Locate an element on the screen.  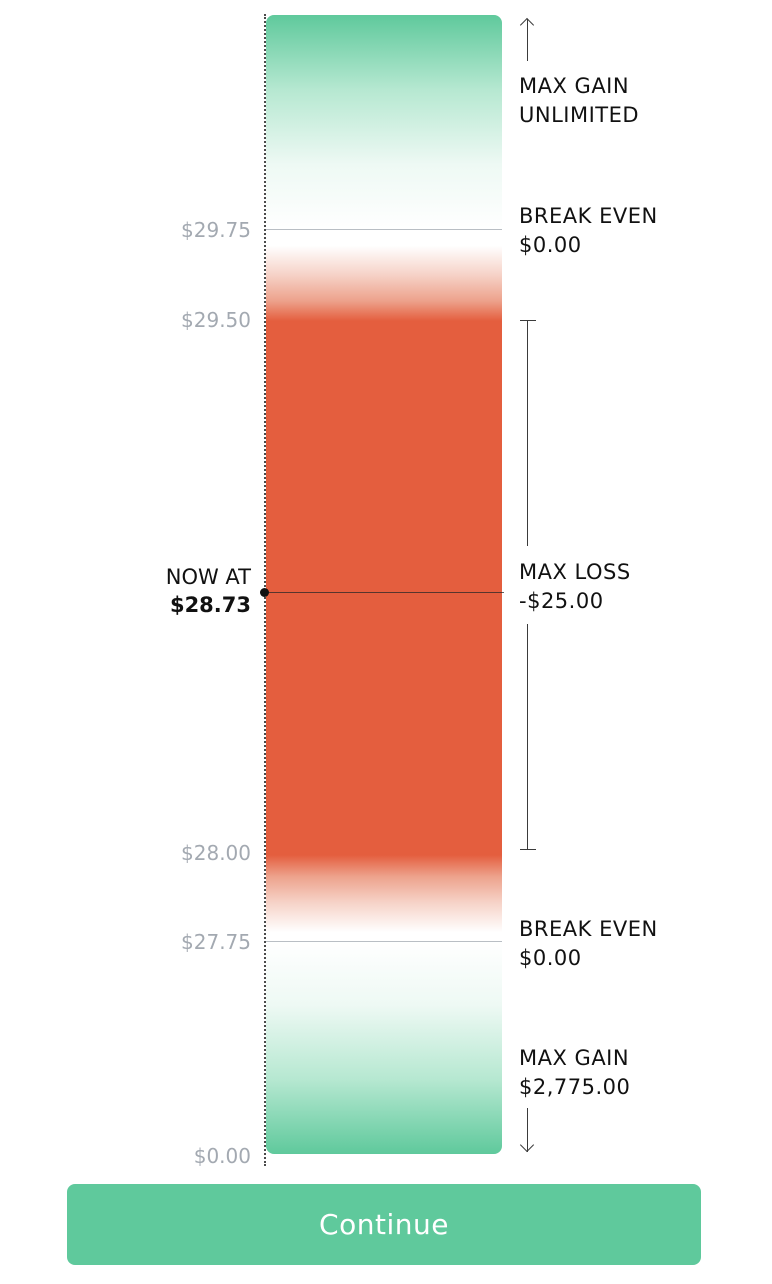
current-price-label: NOW AT $28.73 is located at coordinates (171, 591).